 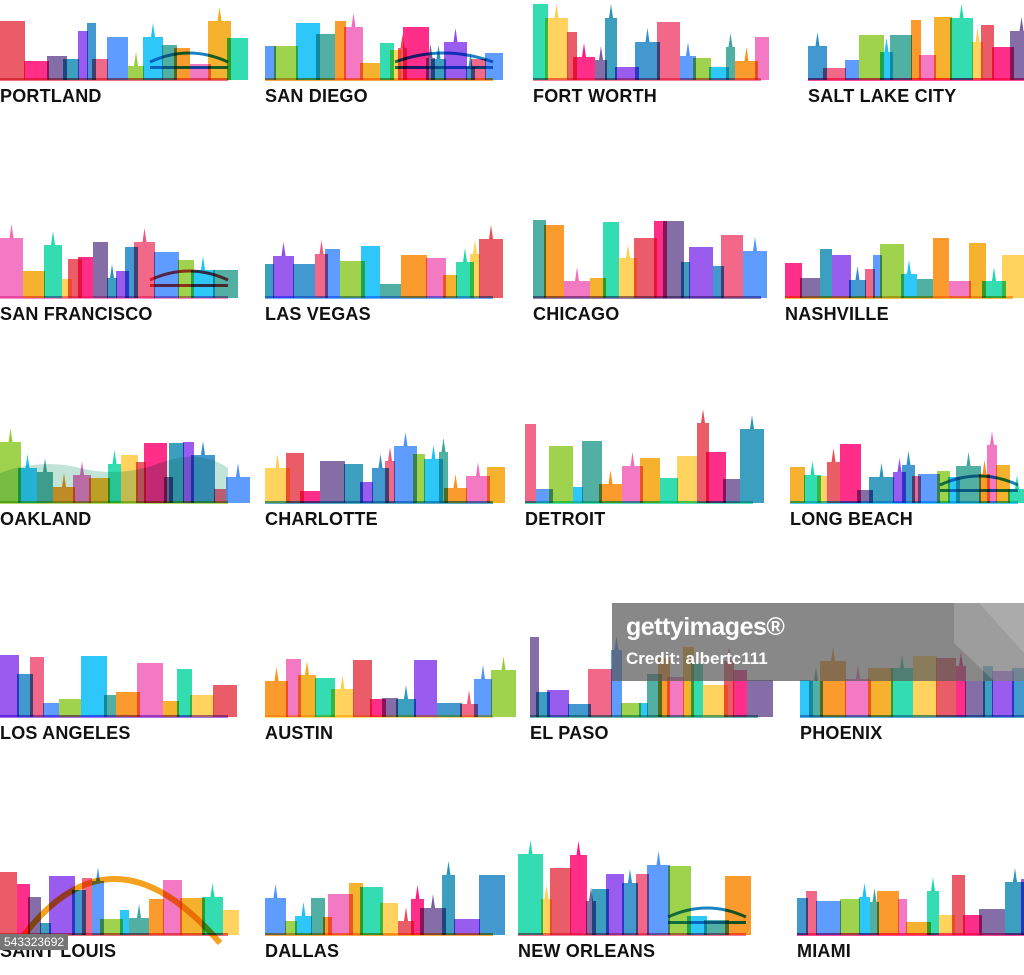 I want to click on city-name-label: SAN FRANCISCO, so click(x=76, y=314).